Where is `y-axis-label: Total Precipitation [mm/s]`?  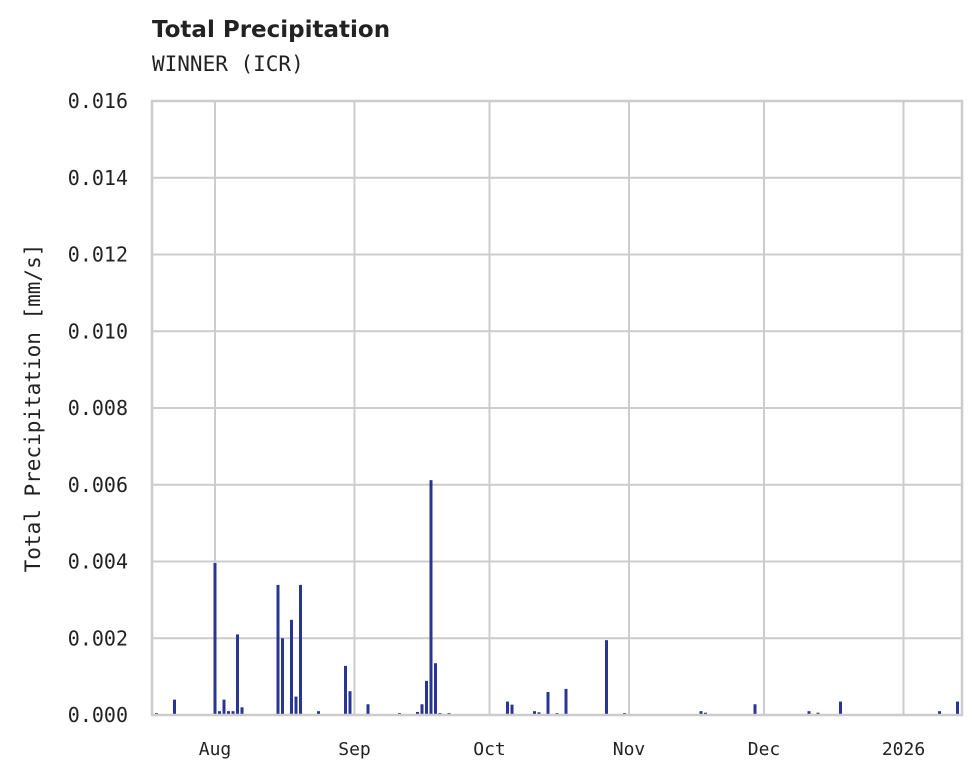 y-axis-label: Total Precipitation [mm/s] is located at coordinates (33, 408).